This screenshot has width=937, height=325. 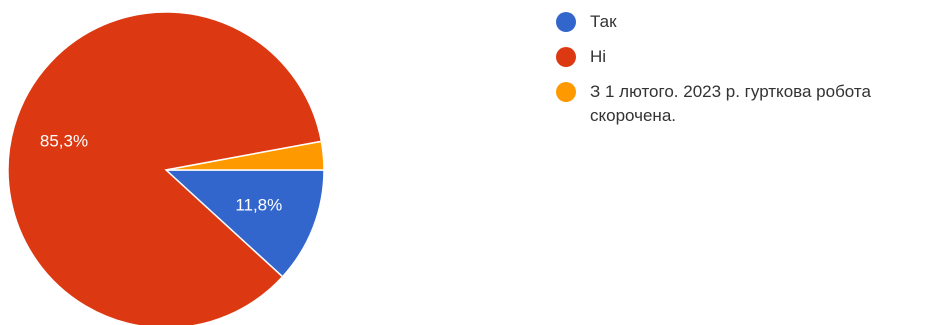 What do you see at coordinates (258, 205) in the screenshot?
I see `pie-label-yes: 11,8%` at bounding box center [258, 205].